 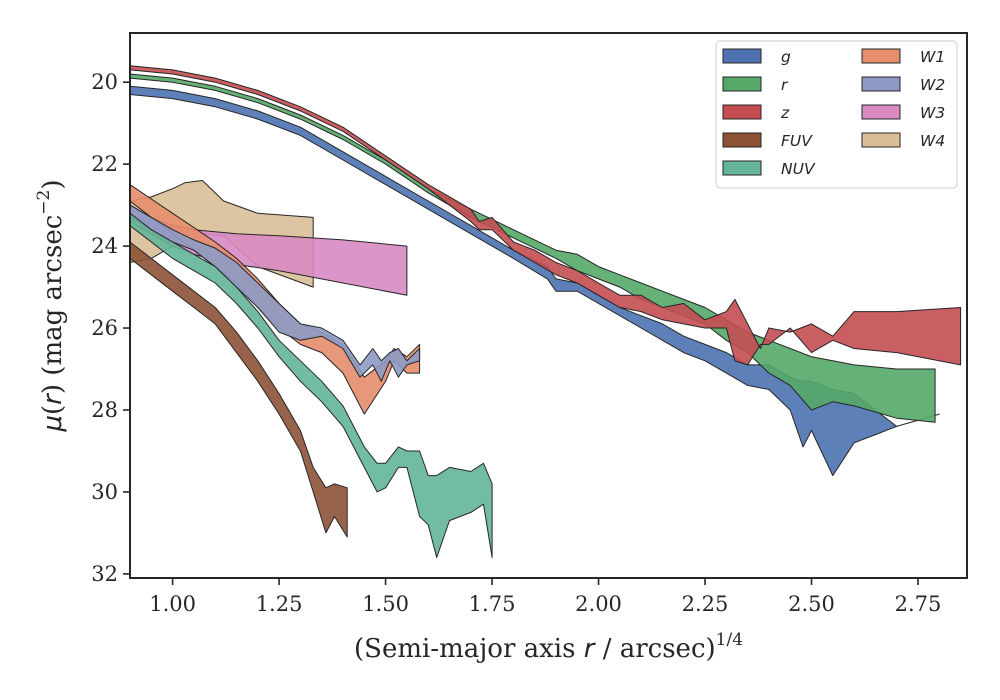 I want to click on legend-label-z: z, so click(x=785, y=113).